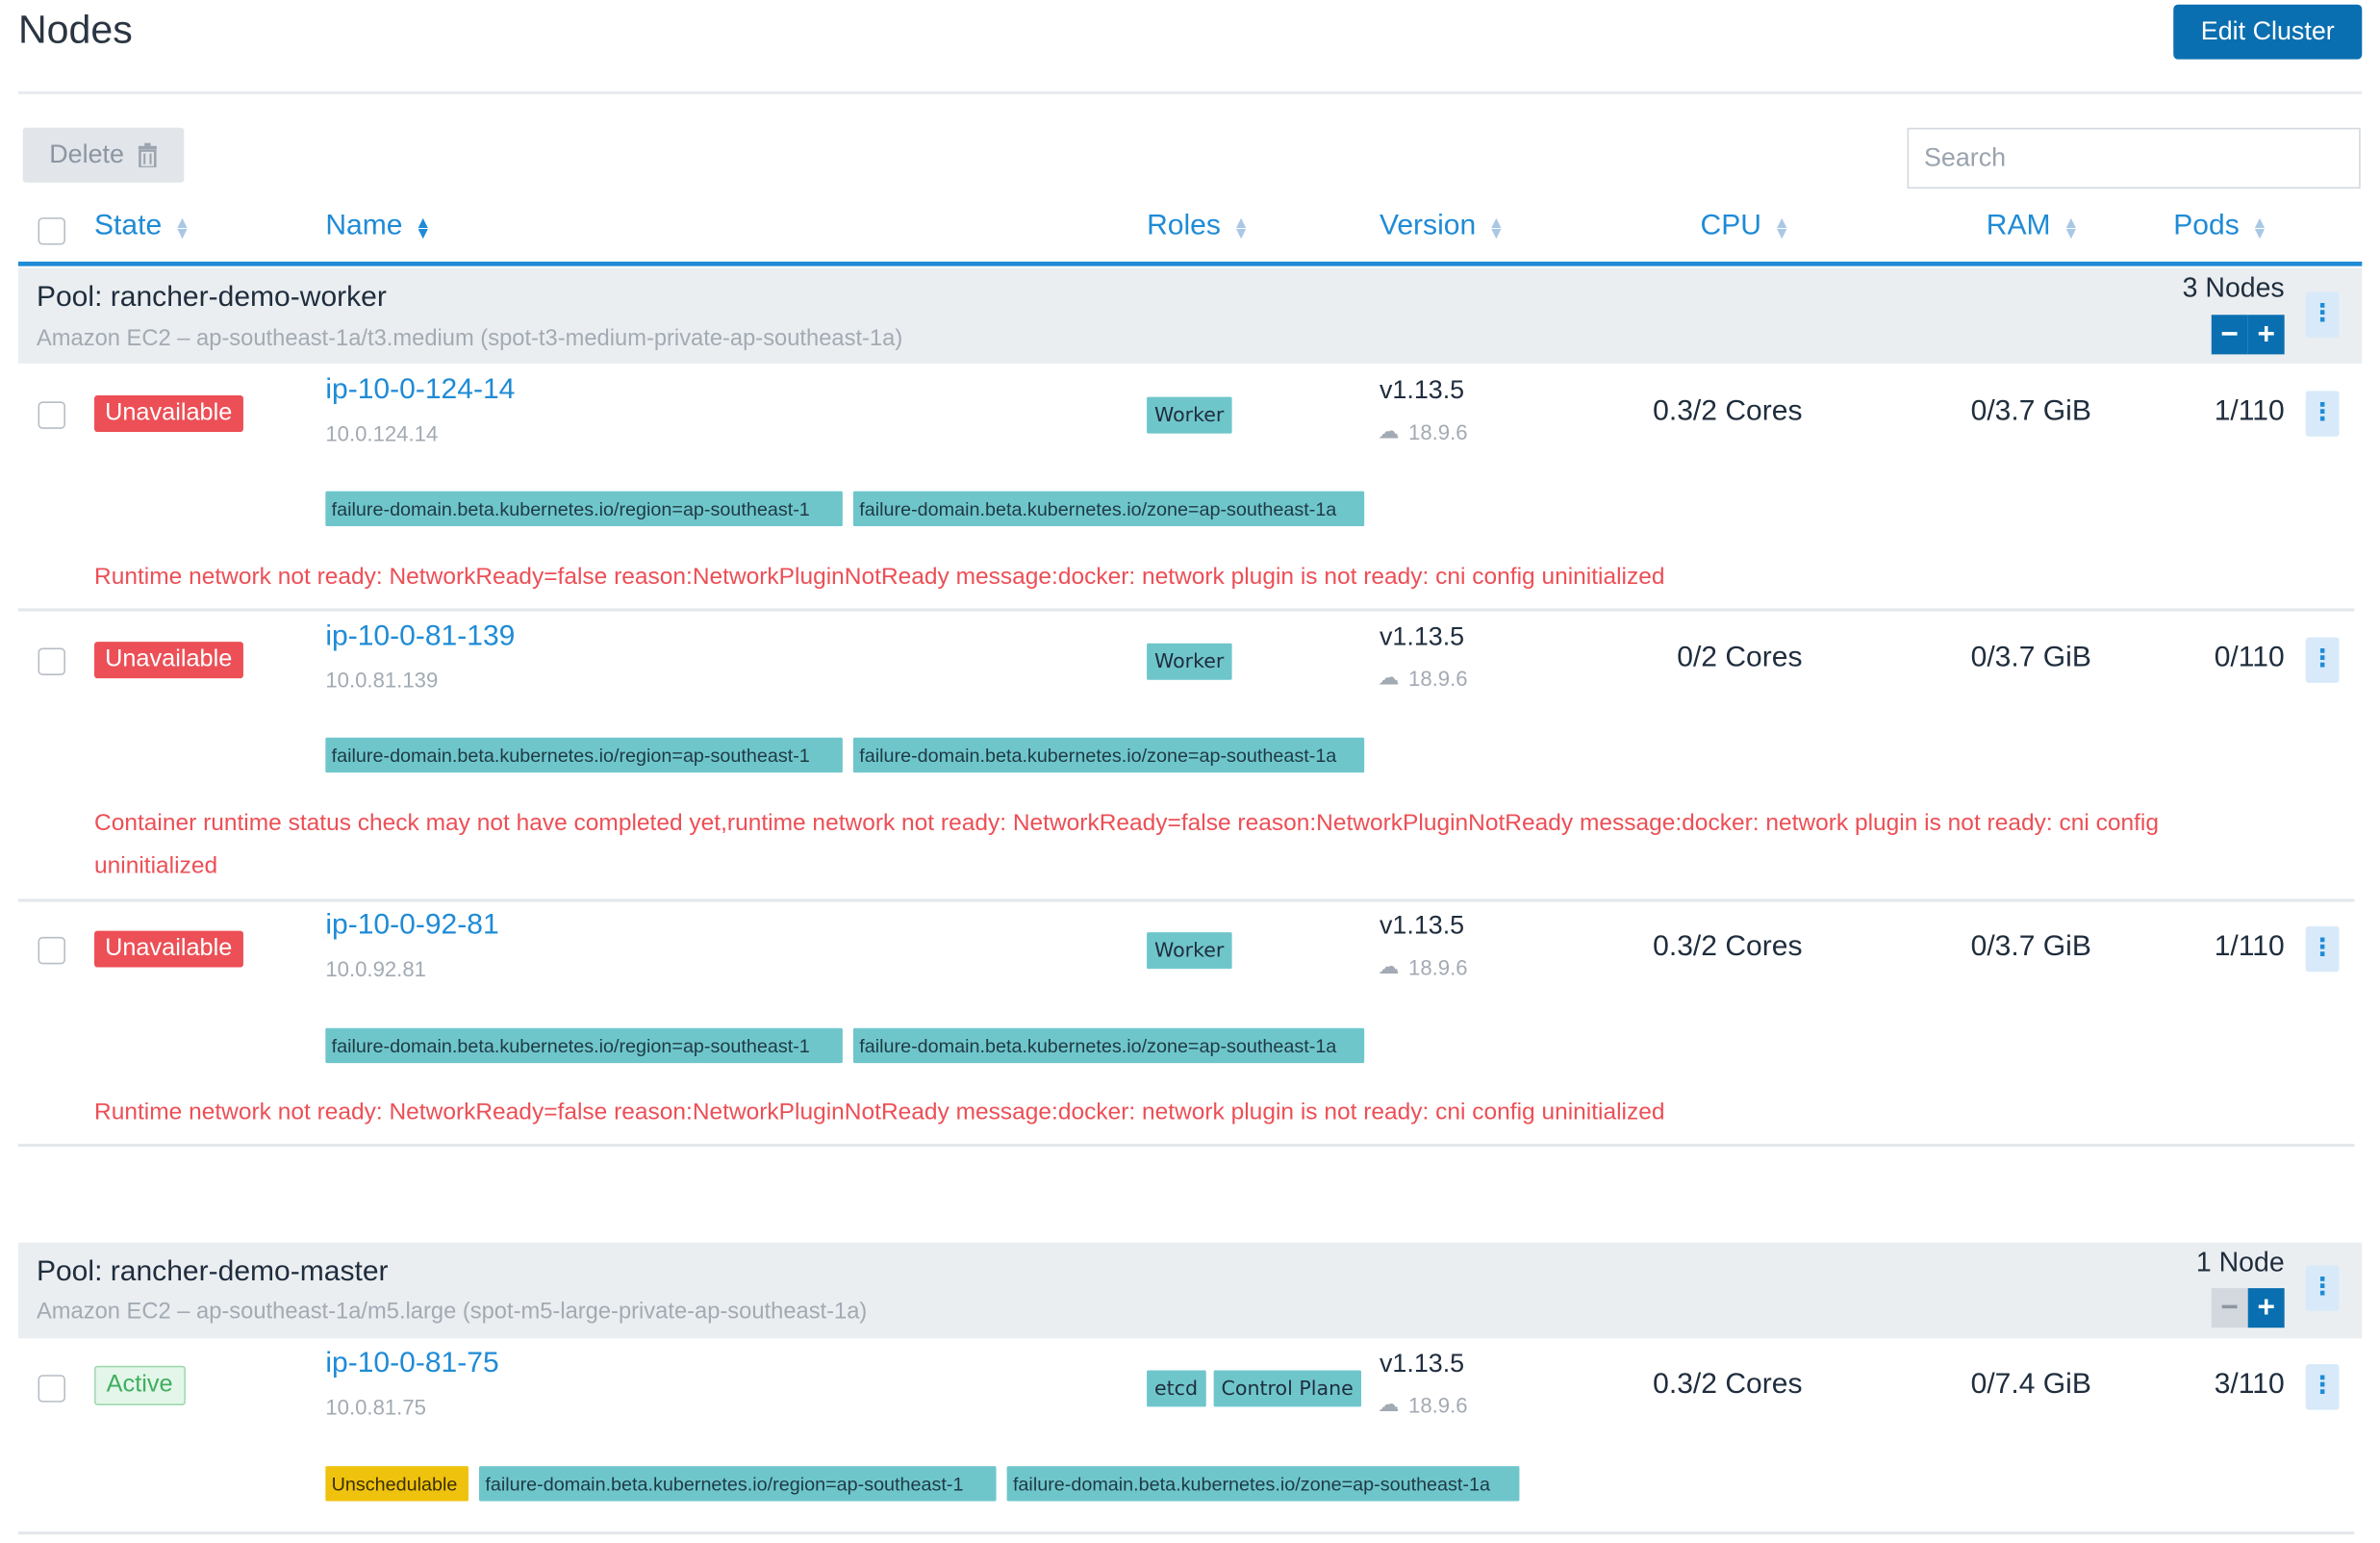  I want to click on node-name-link: ip-10-0-81-139, so click(421, 636).